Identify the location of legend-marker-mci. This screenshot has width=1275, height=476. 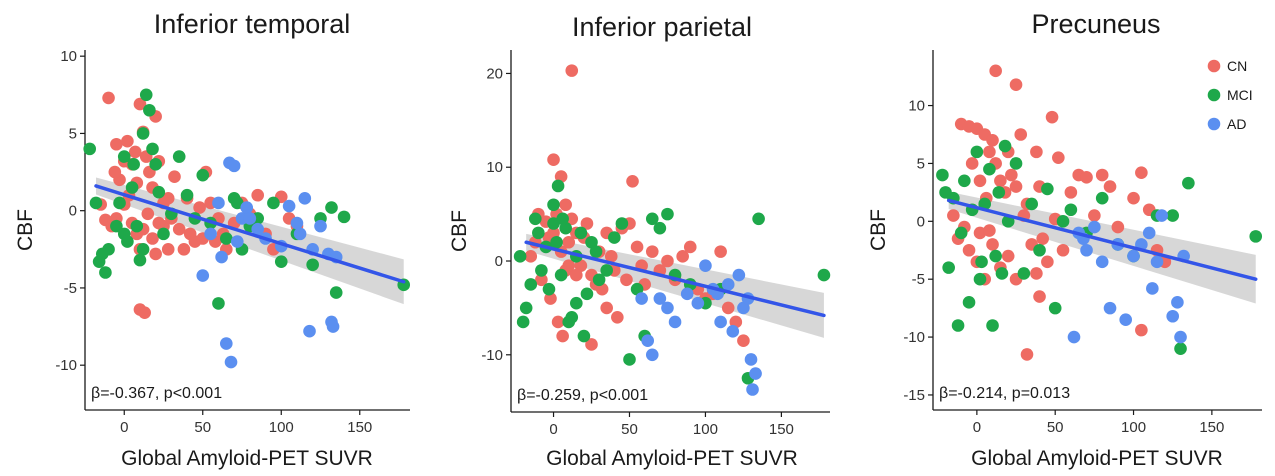
(1214, 95).